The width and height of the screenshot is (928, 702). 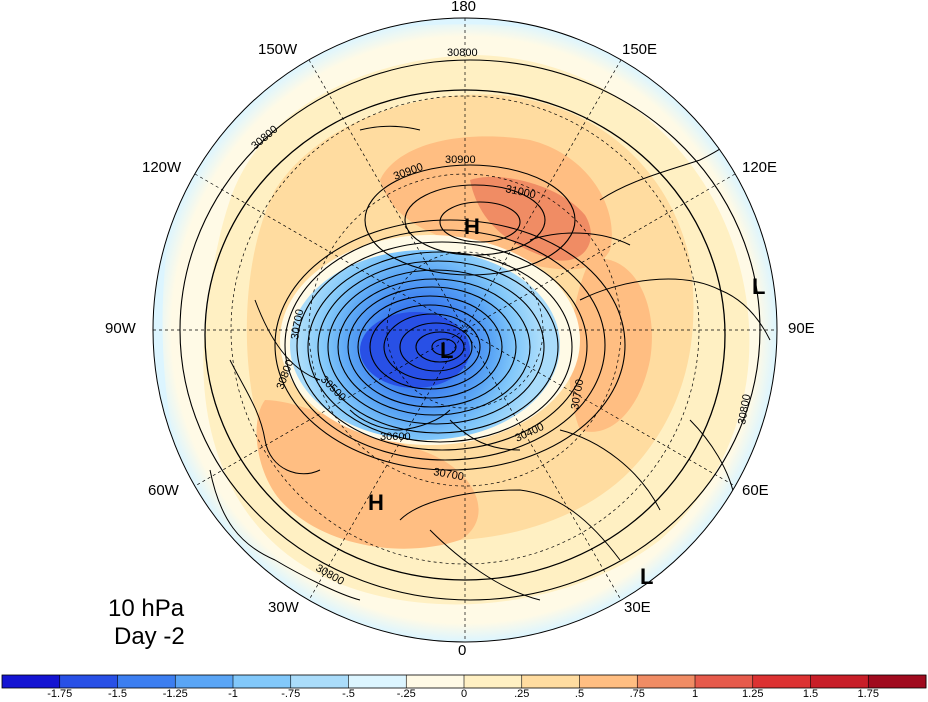 I want to click on lon-label-90e: 90E, so click(x=801, y=328).